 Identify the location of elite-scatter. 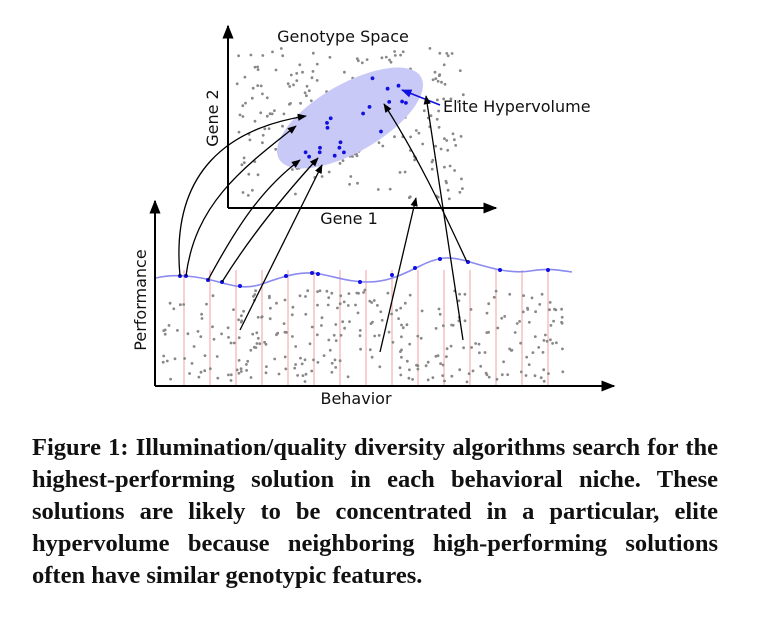
(355, 117).